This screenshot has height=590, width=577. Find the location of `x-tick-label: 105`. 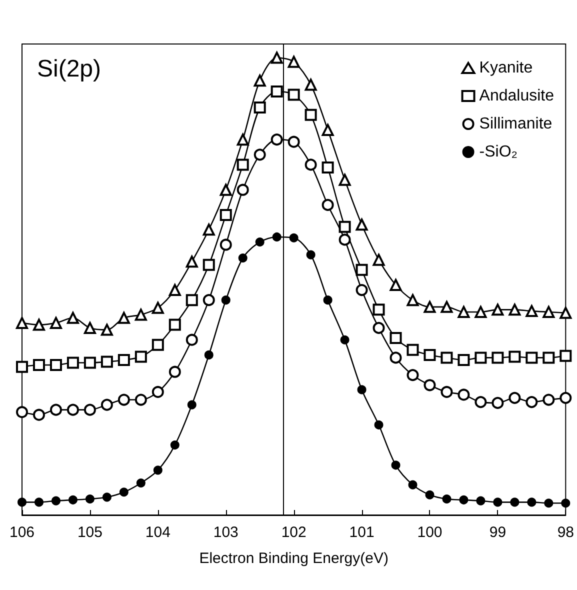

x-tick-label: 105 is located at coordinates (89, 532).